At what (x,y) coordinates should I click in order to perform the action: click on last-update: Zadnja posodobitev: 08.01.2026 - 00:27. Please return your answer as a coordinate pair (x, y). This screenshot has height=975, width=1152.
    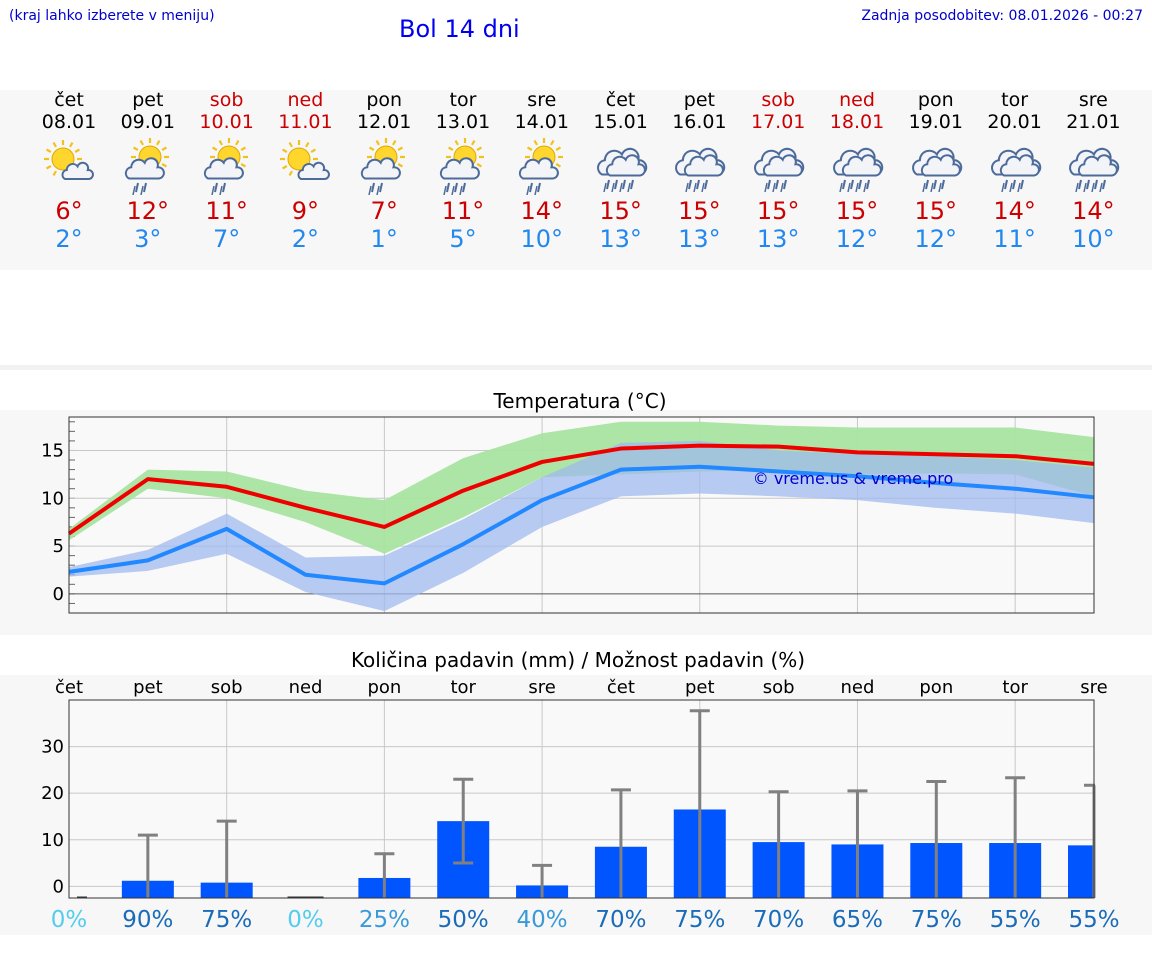
    Looking at the image, I should click on (1002, 16).